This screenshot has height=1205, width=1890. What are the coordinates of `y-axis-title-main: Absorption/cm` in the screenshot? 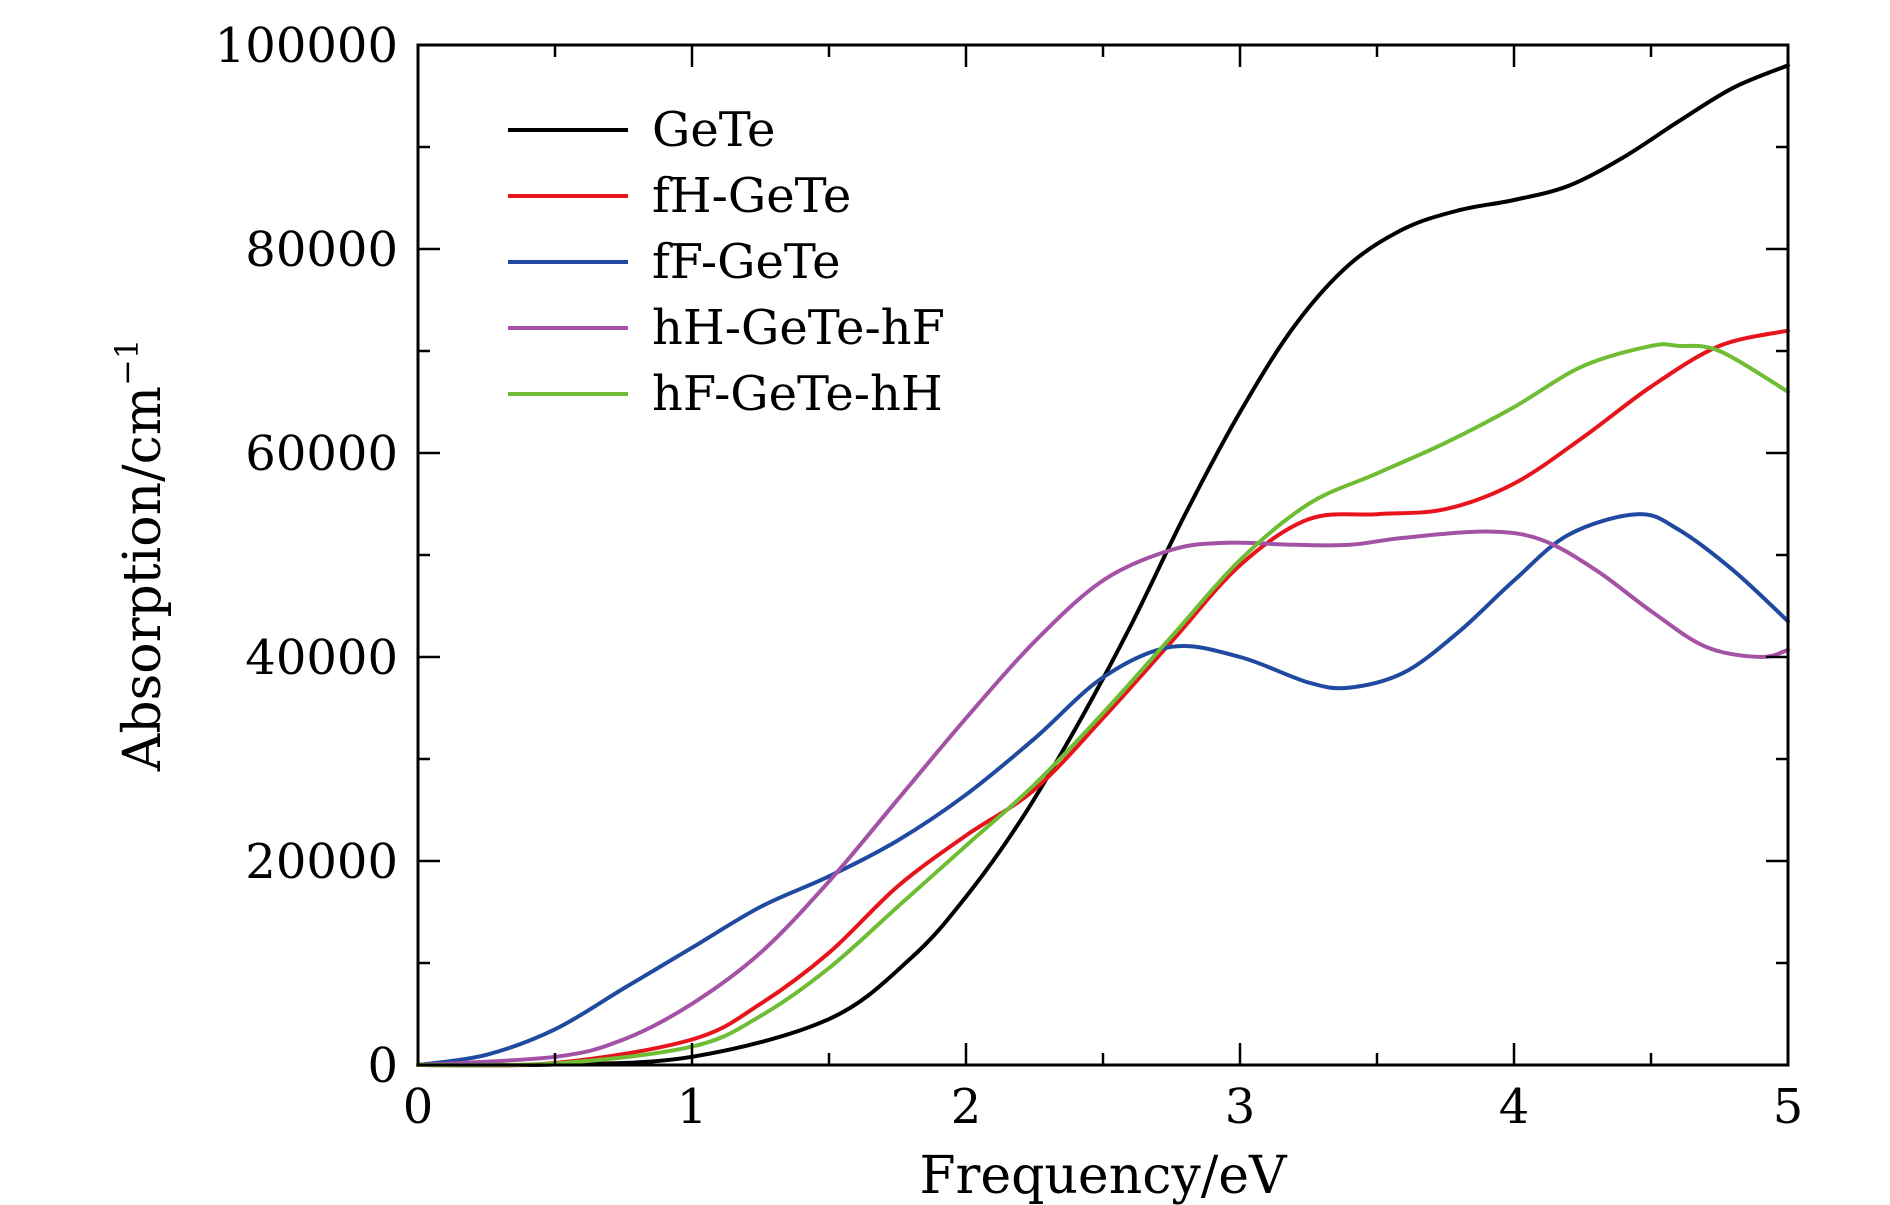 It's located at (143, 579).